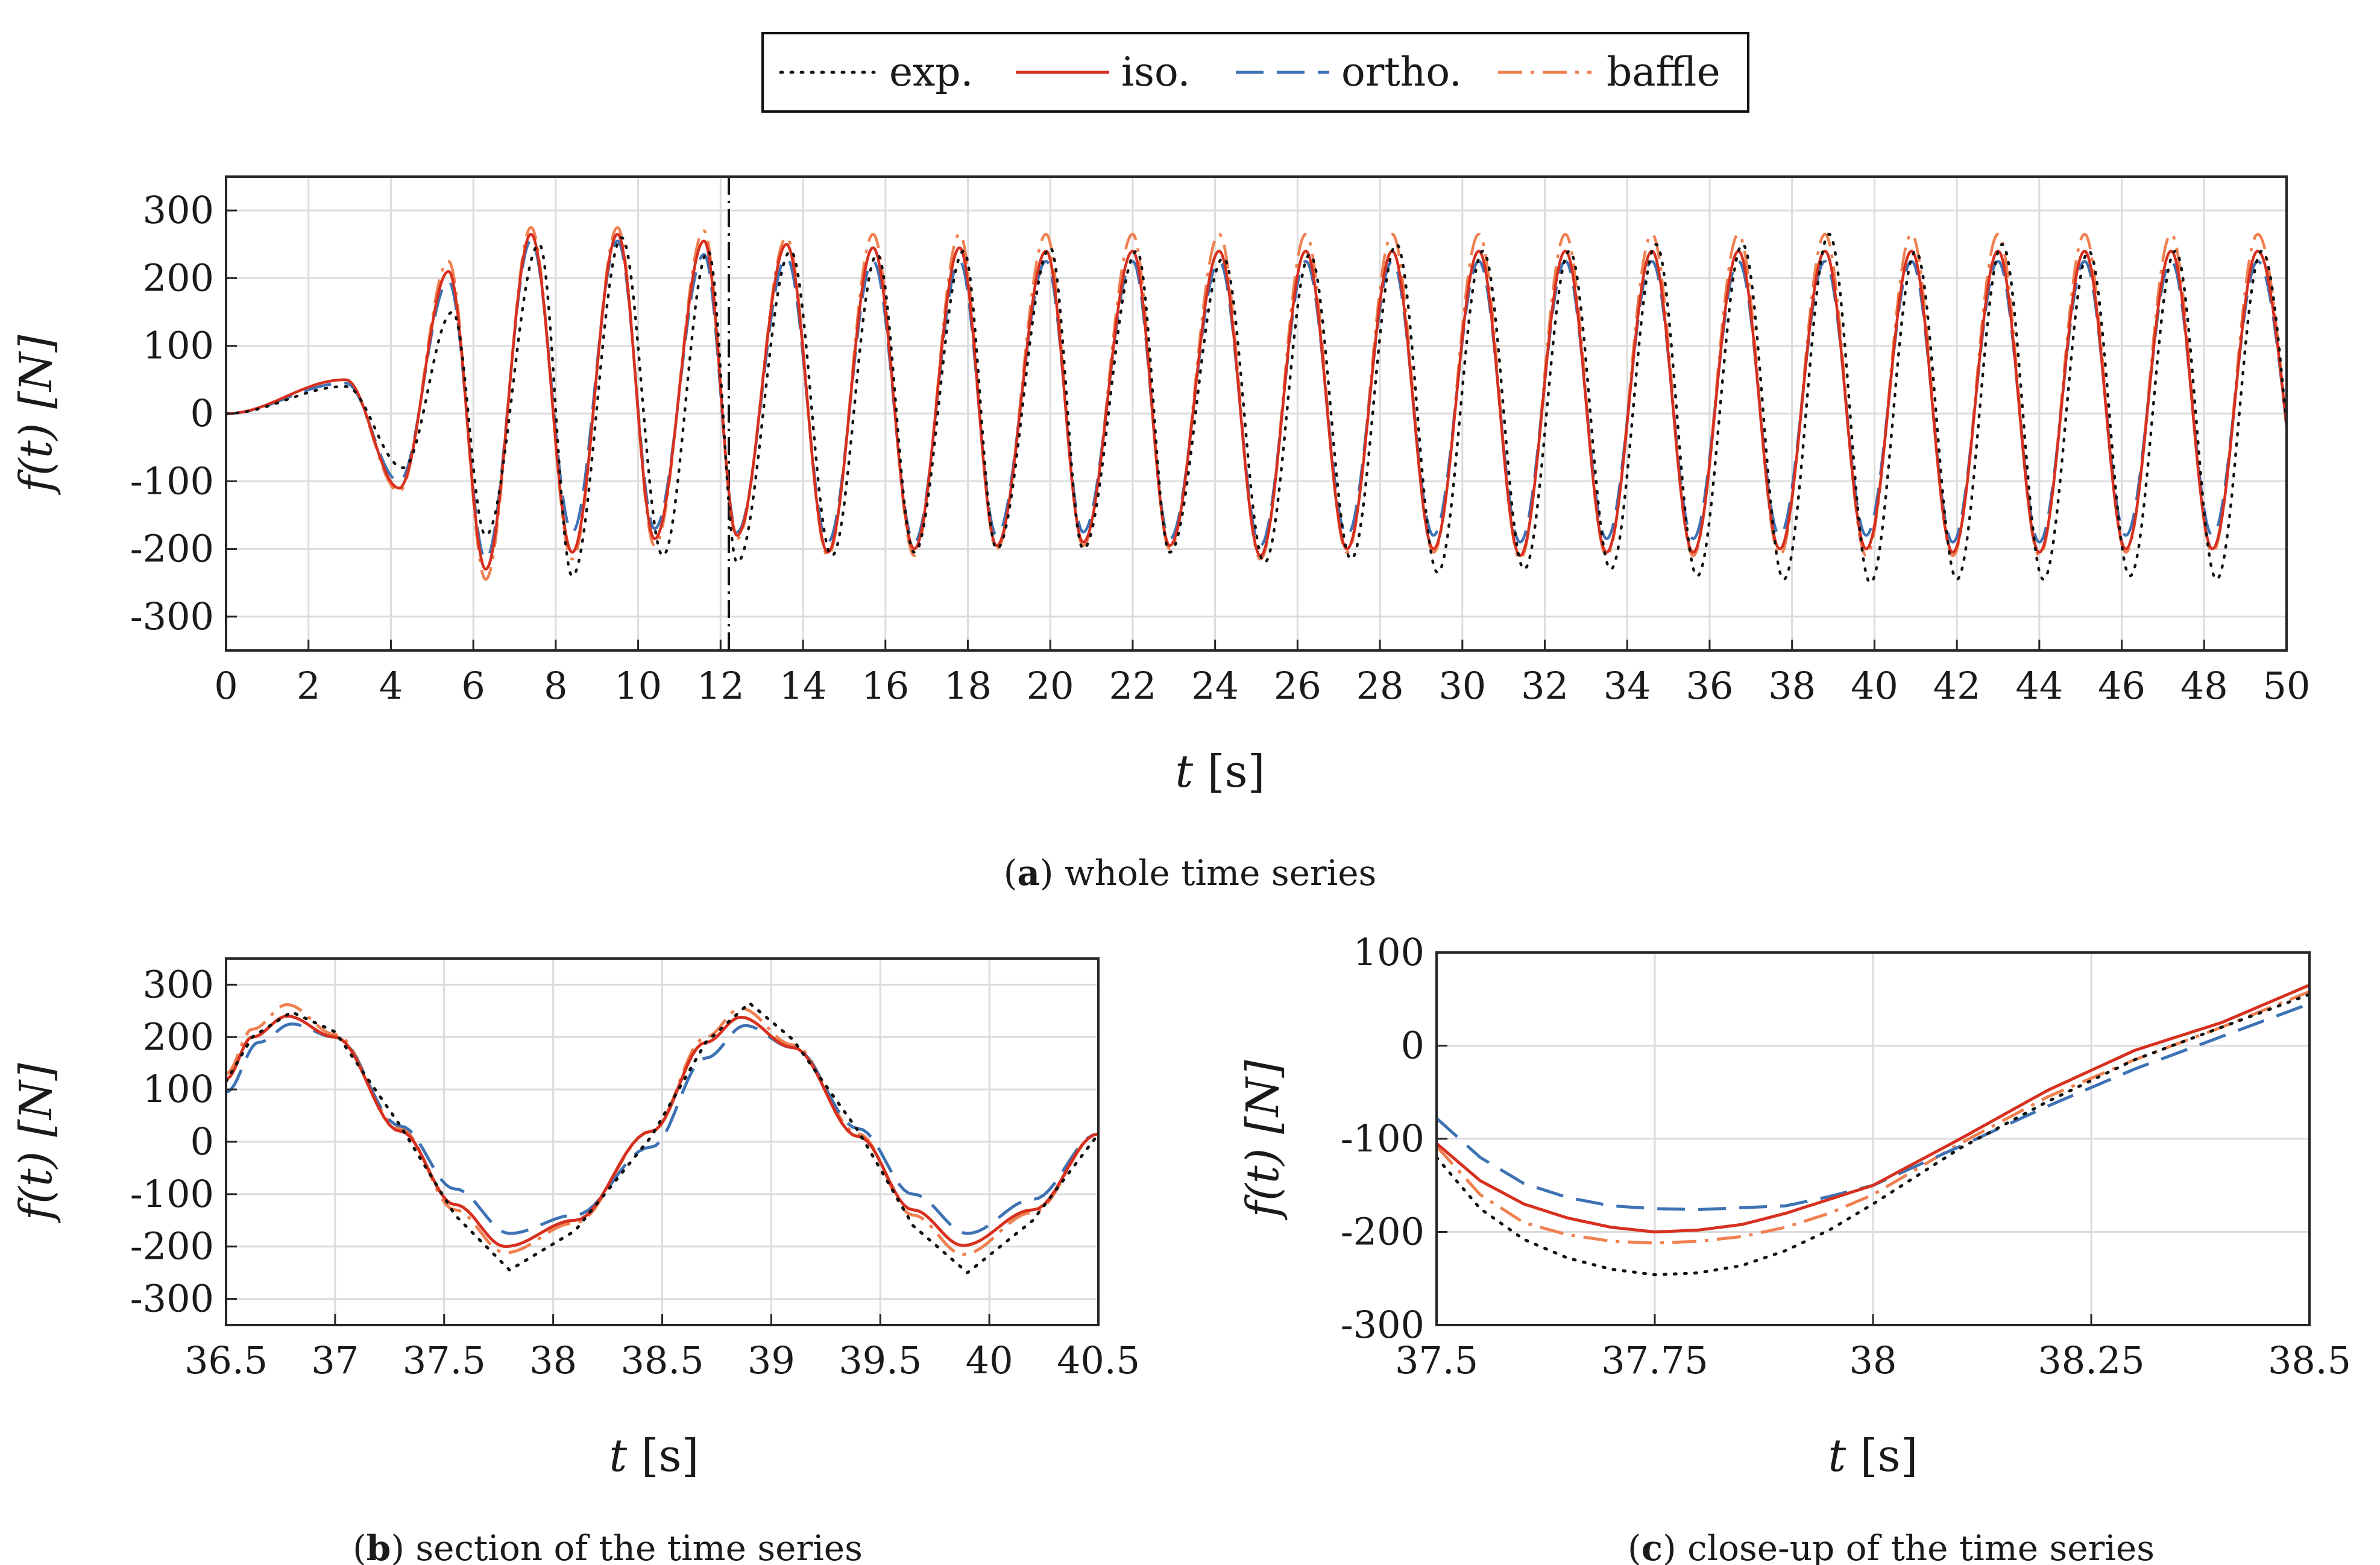  I want to click on panel-b-xtick-label: 40, so click(989, 1360).